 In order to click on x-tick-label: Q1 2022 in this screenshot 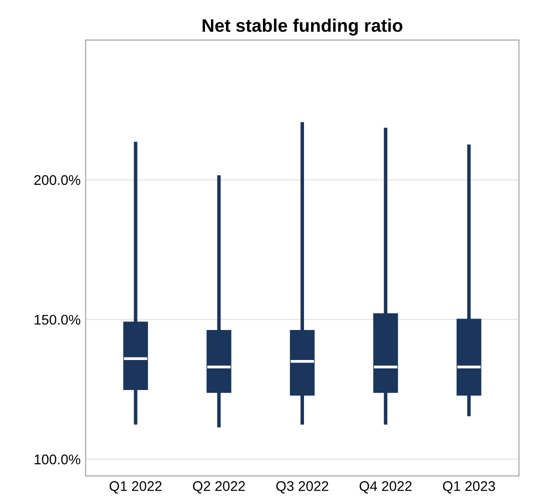, I will do `click(136, 487)`.